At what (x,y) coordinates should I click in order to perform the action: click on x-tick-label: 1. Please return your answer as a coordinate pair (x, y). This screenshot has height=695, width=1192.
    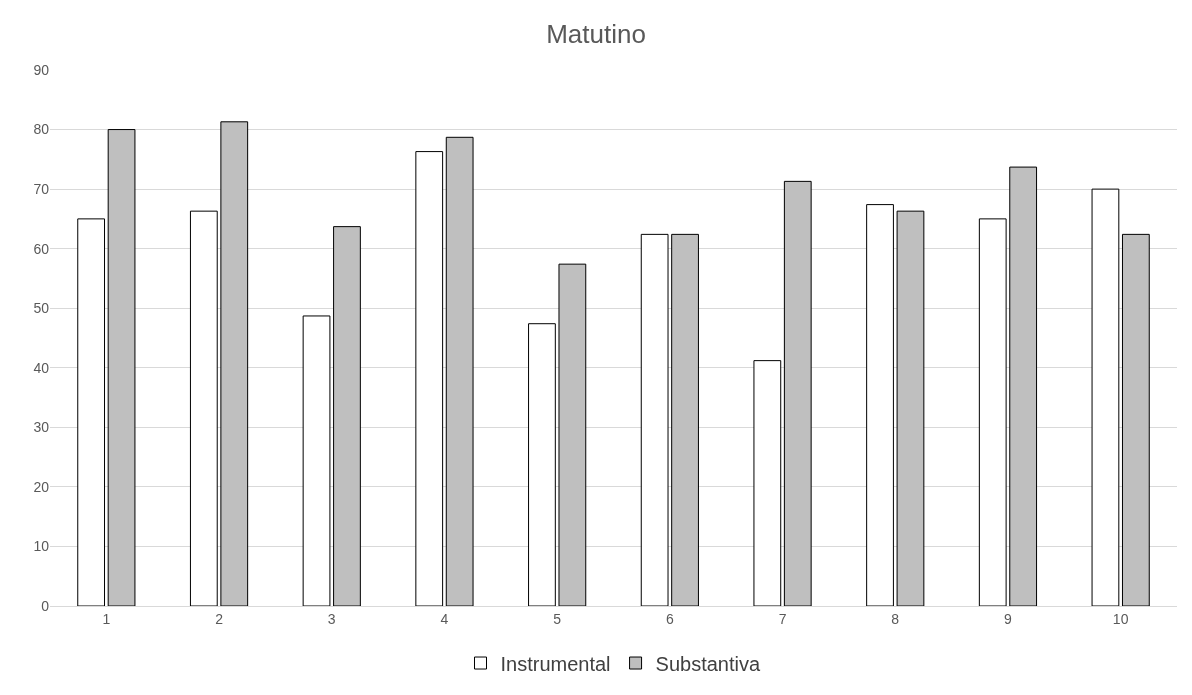
    Looking at the image, I should click on (106, 618).